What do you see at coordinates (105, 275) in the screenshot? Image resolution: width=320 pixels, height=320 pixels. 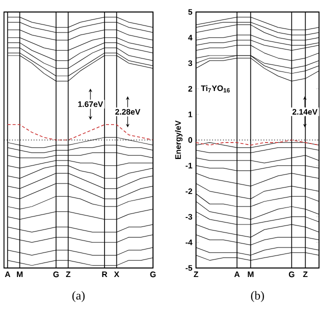 I see `x-tick-label: R` at bounding box center [105, 275].